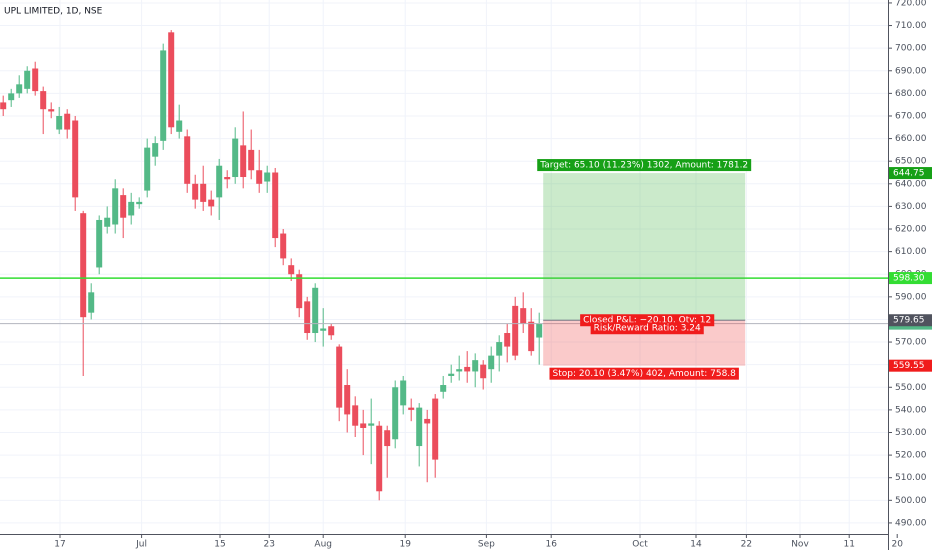  What do you see at coordinates (911, 49) in the screenshot?
I see `y-tick-label: 700.00` at bounding box center [911, 49].